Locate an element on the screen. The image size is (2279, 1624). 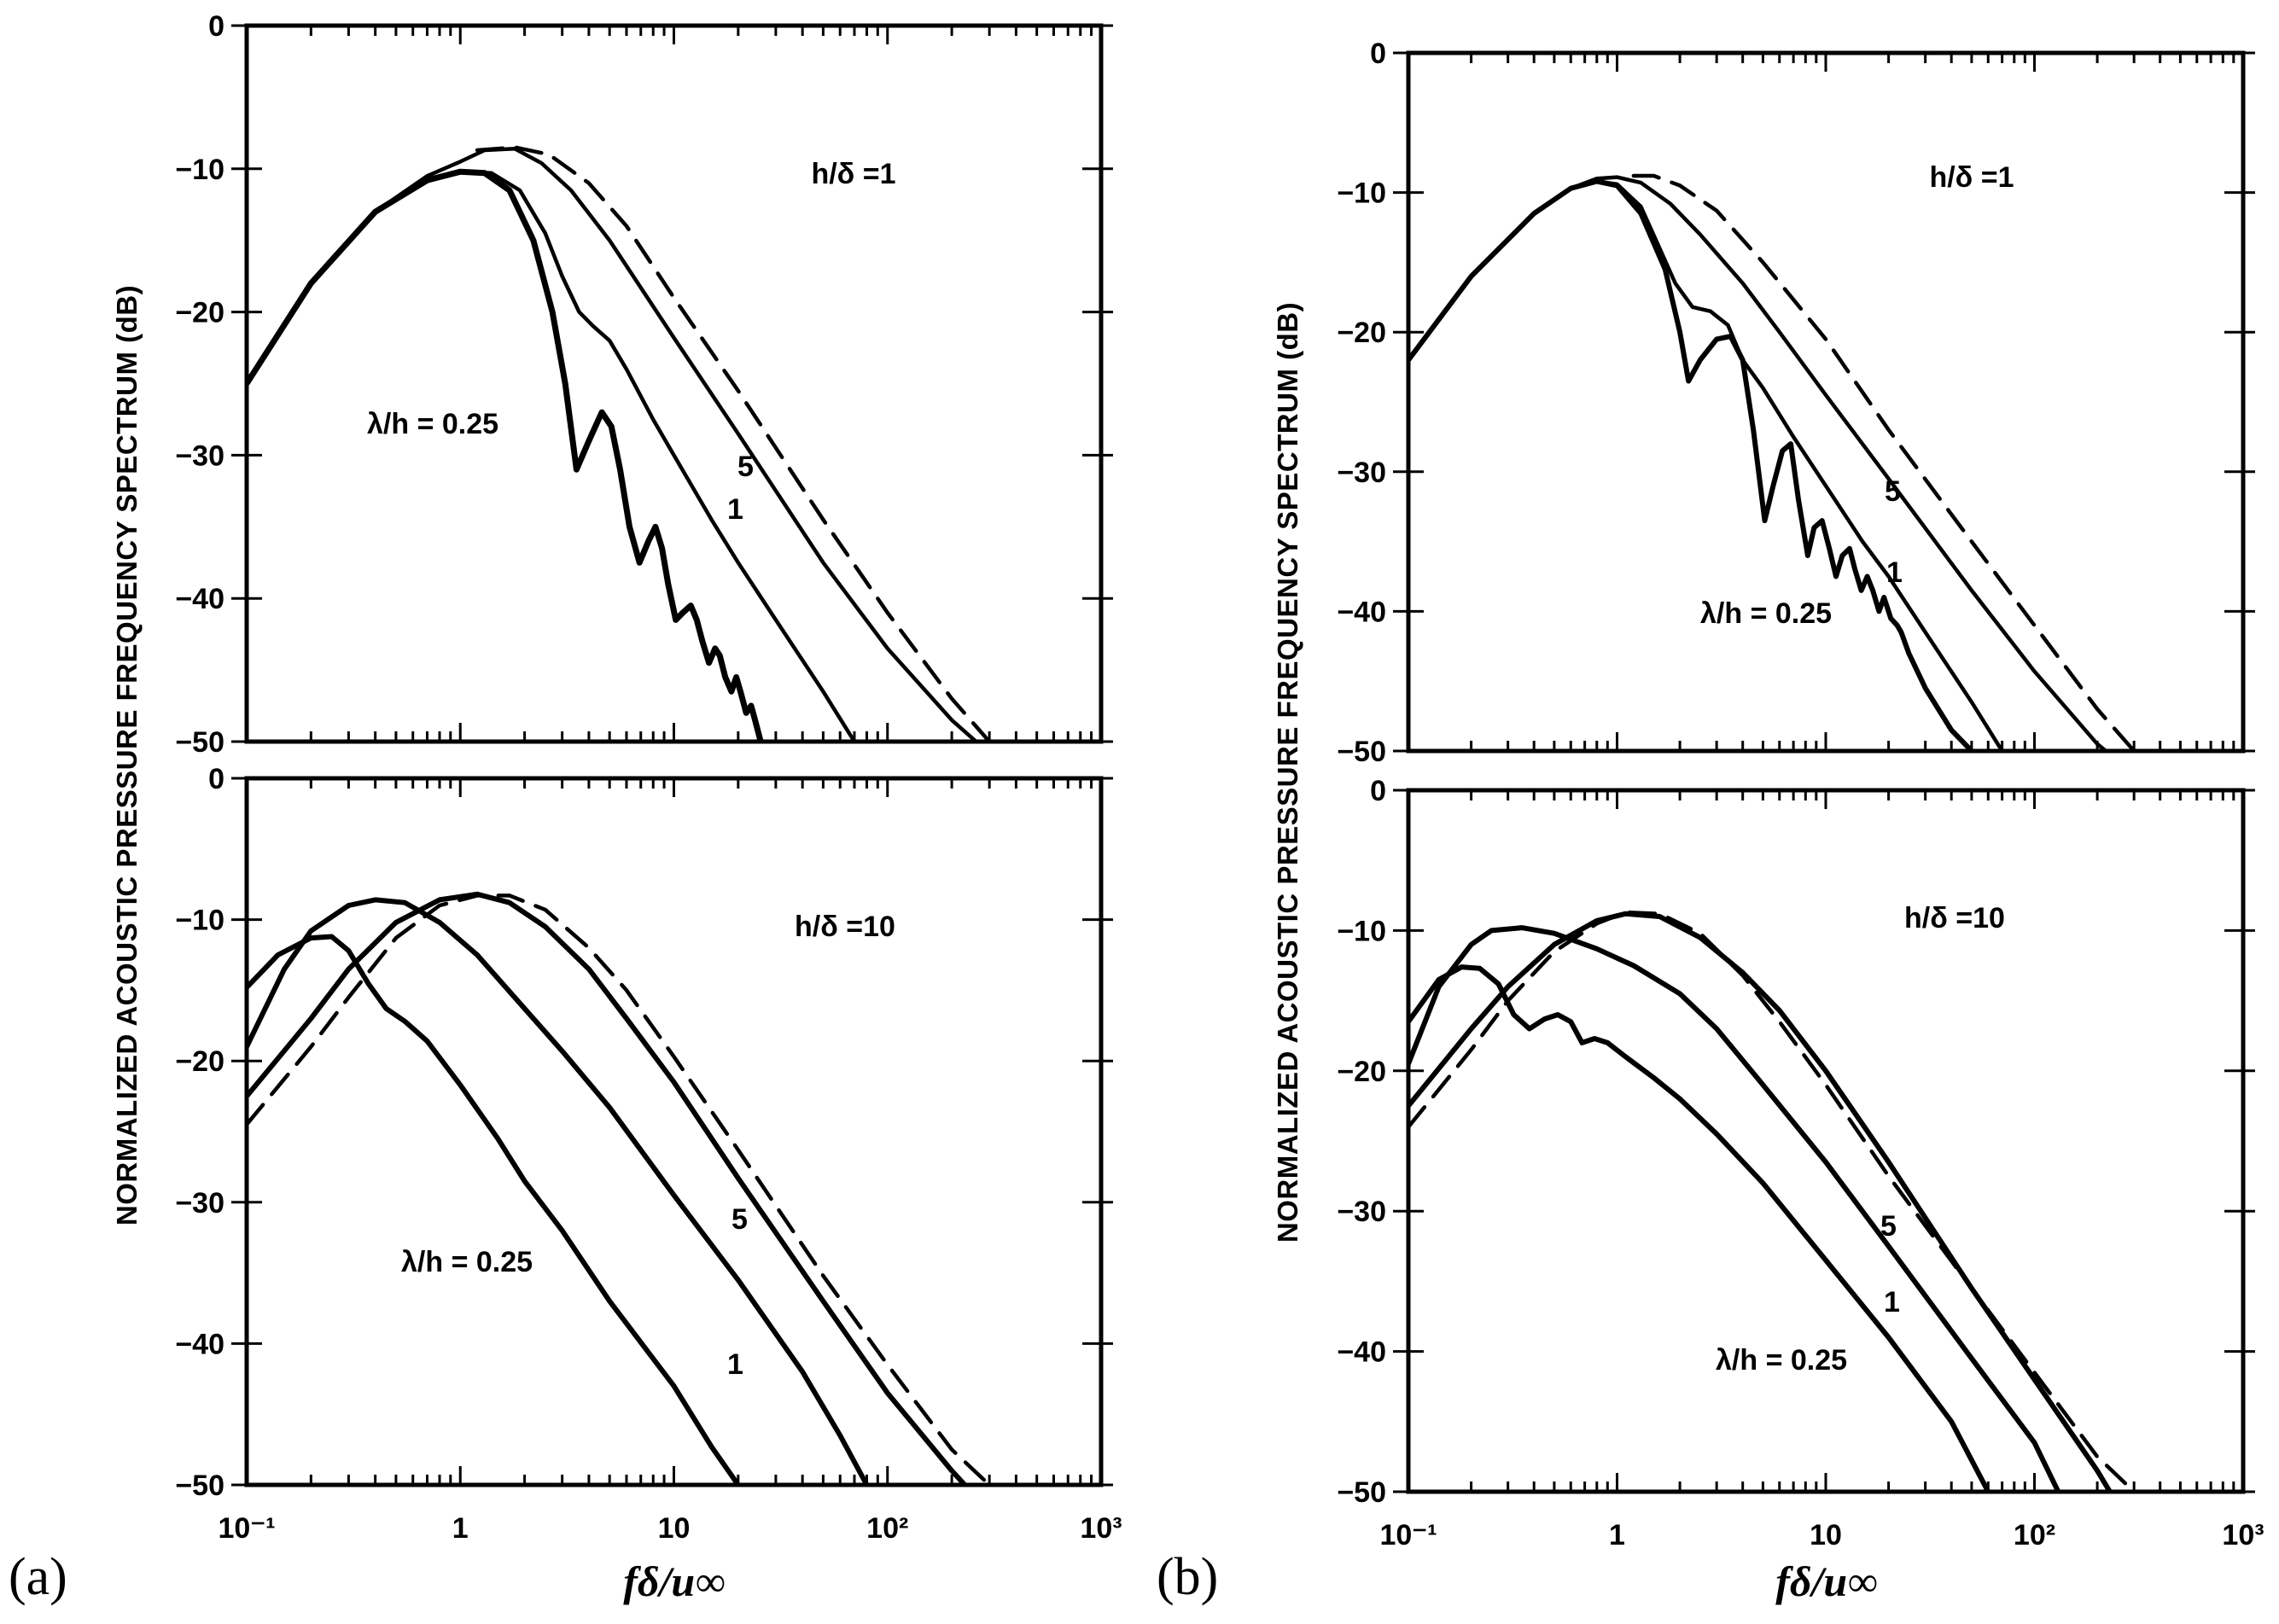
panel-label: (a) is located at coordinates (38, 1577).